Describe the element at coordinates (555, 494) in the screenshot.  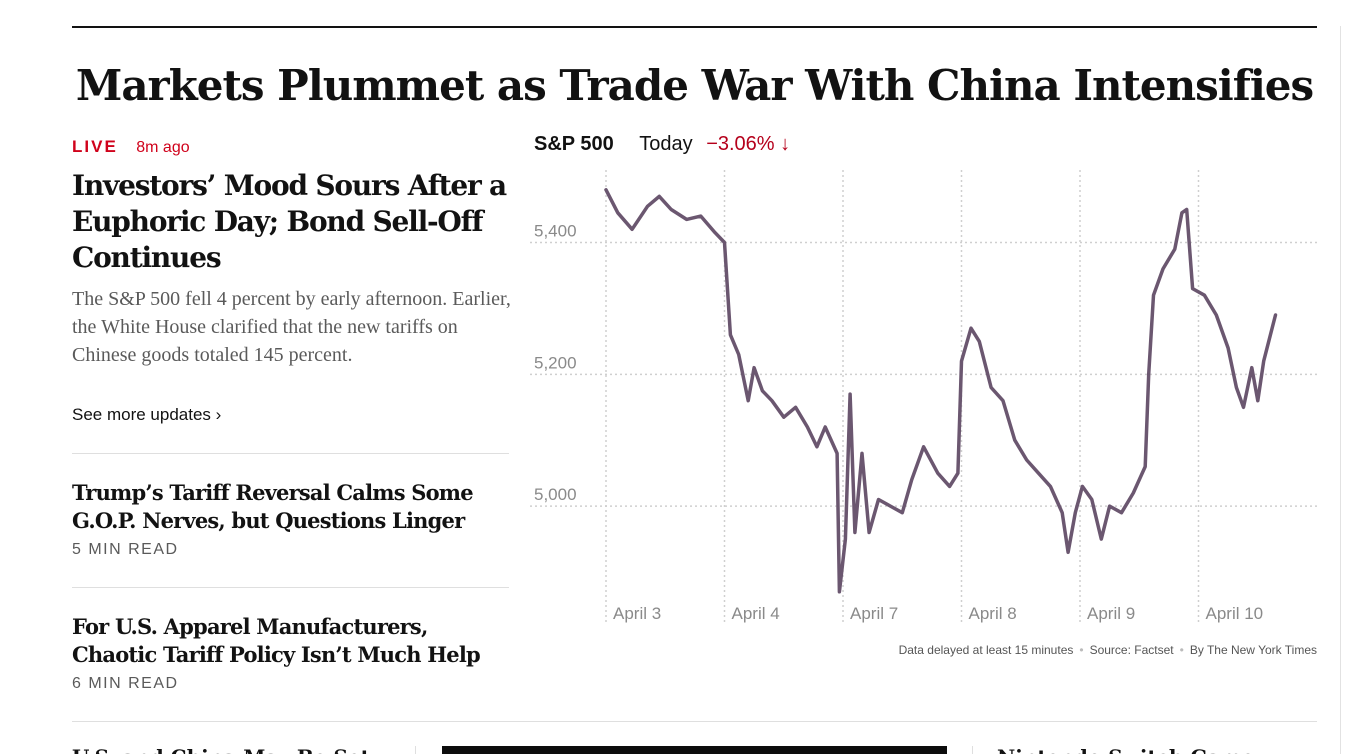
I see `y-tick-label: 5,000` at that location.